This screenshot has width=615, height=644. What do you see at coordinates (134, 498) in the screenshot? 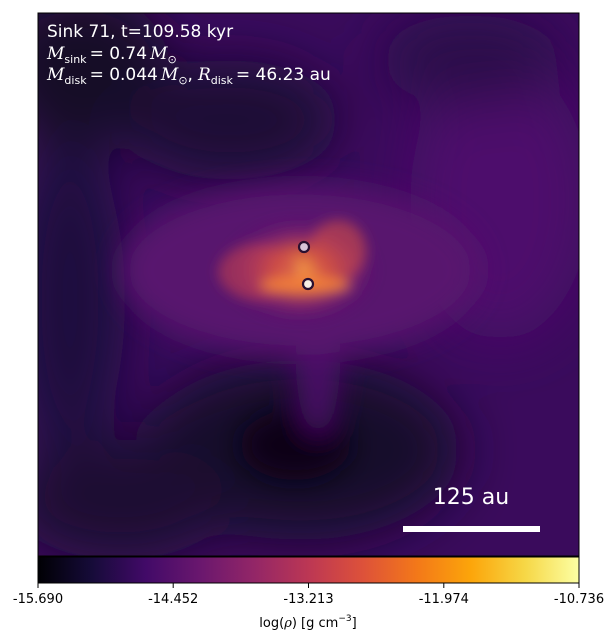
I see `dark-region-bottom-left` at bounding box center [134, 498].